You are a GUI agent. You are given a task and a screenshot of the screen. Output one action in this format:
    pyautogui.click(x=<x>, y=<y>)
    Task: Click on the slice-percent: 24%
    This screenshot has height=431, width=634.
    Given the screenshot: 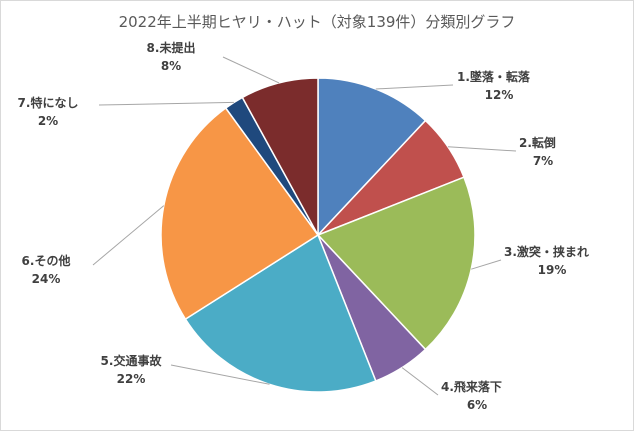 What is the action you would take?
    pyautogui.click(x=46, y=279)
    